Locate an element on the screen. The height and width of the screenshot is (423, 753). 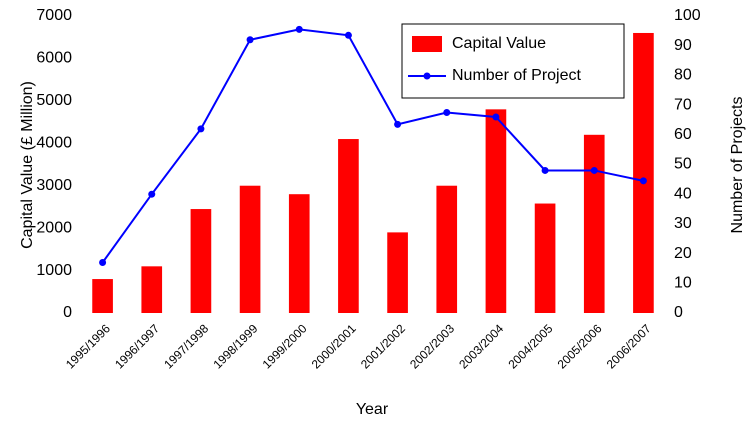
x-tick-label: 2000/2001 is located at coordinates (334, 346).